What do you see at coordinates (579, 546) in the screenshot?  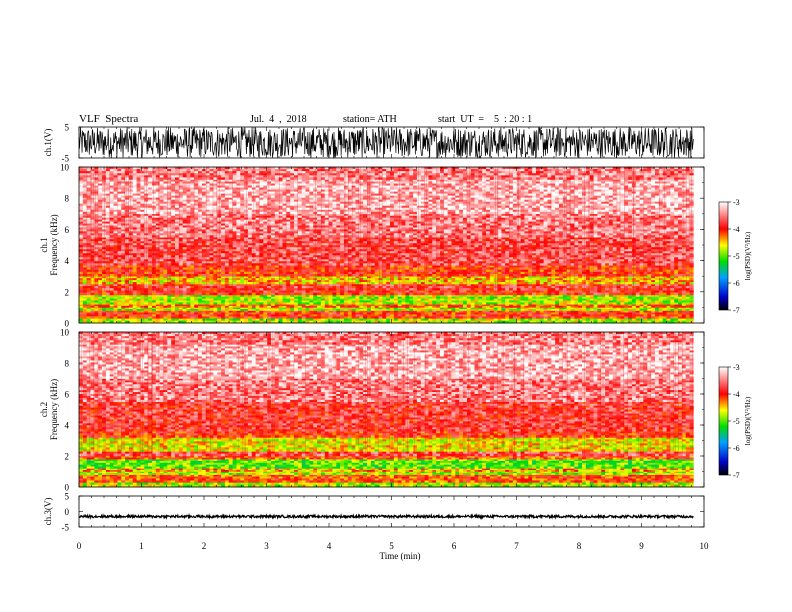 I see `x-tick-label: 8` at bounding box center [579, 546].